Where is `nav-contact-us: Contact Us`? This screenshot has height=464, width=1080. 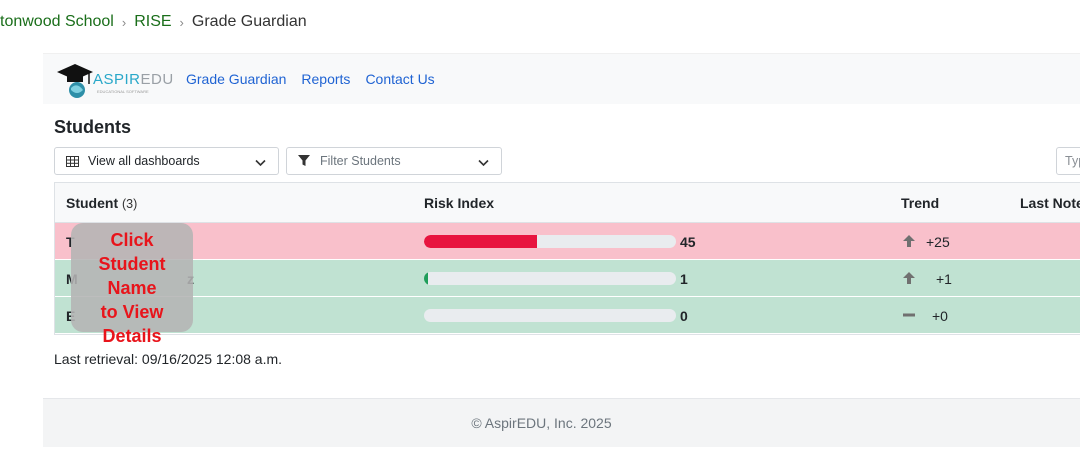
nav-contact-us: Contact Us is located at coordinates (400, 79).